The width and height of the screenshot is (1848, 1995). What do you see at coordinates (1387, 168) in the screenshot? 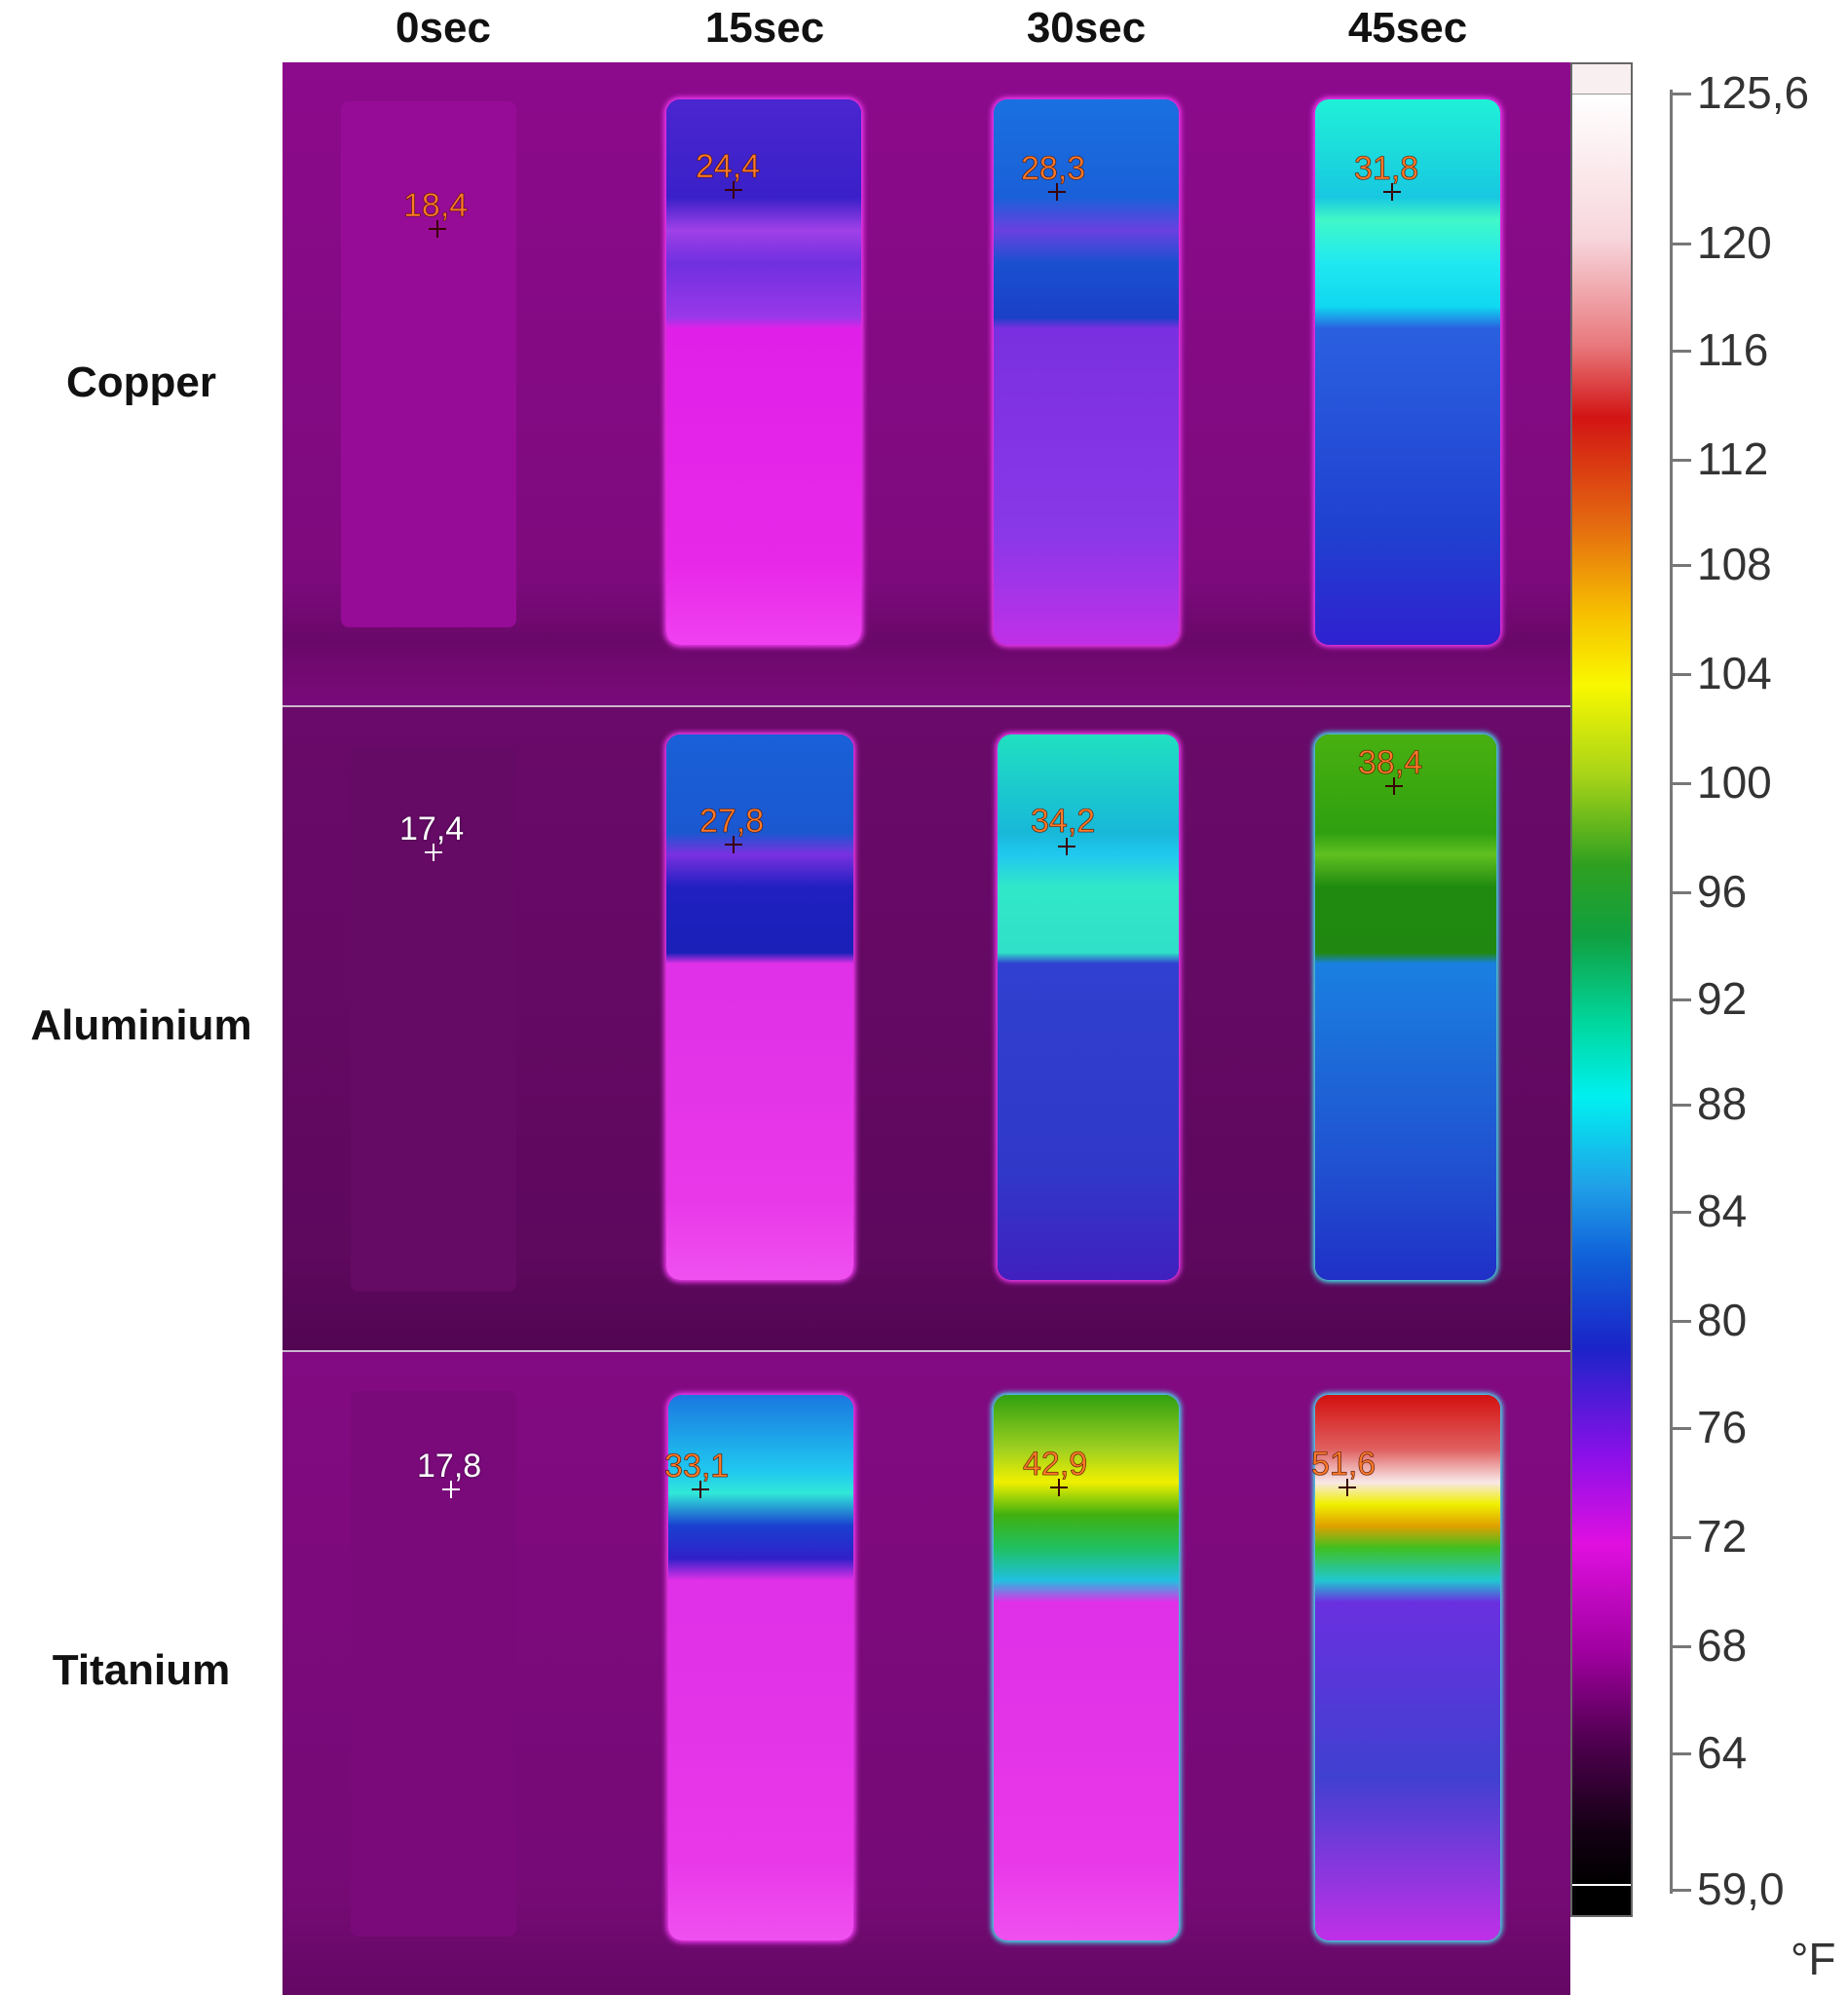
I see `temperature-reading: 31,8` at bounding box center [1387, 168].